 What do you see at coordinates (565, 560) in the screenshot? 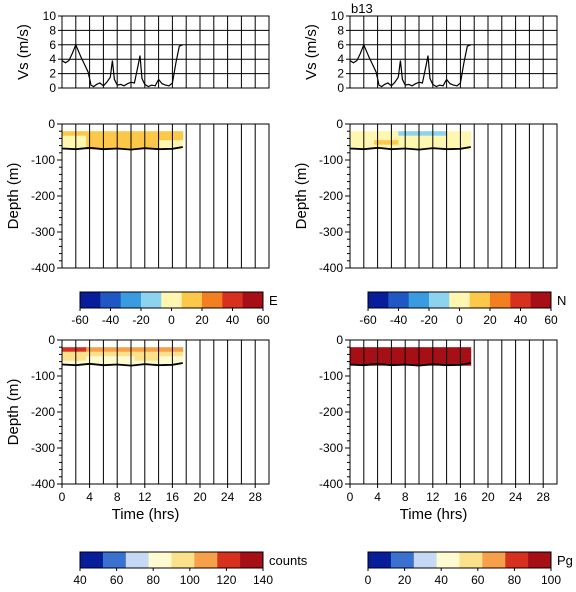
I see `colorbar-label: Pg` at bounding box center [565, 560].